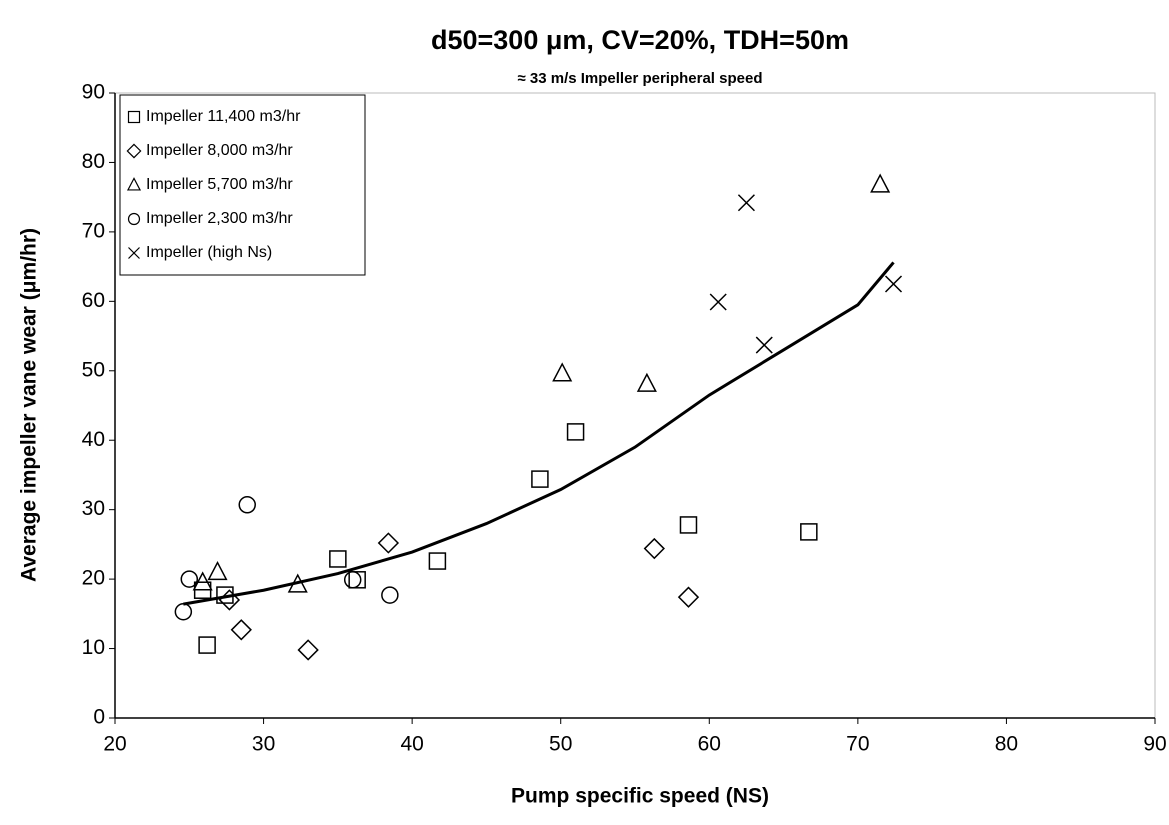 The height and width of the screenshot is (825, 1169). Describe the element at coordinates (857, 744) in the screenshot. I see `x-tick-label: 70` at that location.